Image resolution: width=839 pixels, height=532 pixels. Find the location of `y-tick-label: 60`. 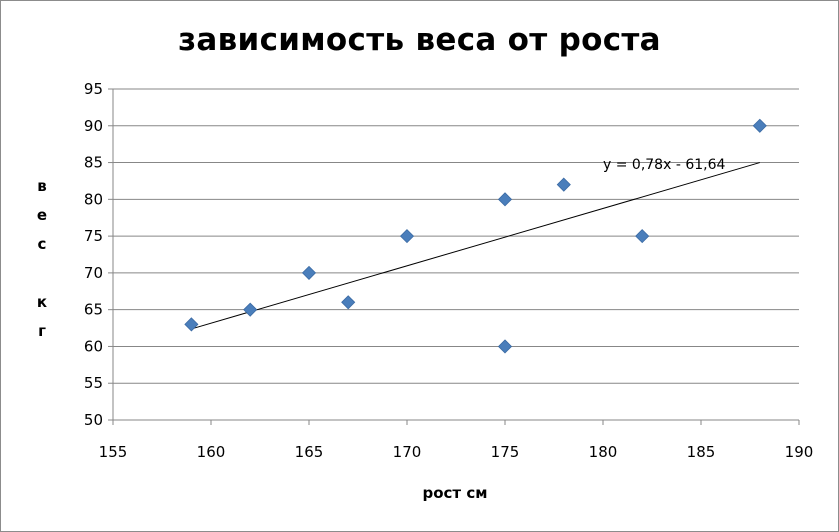

y-tick-label: 60 is located at coordinates (93, 346).